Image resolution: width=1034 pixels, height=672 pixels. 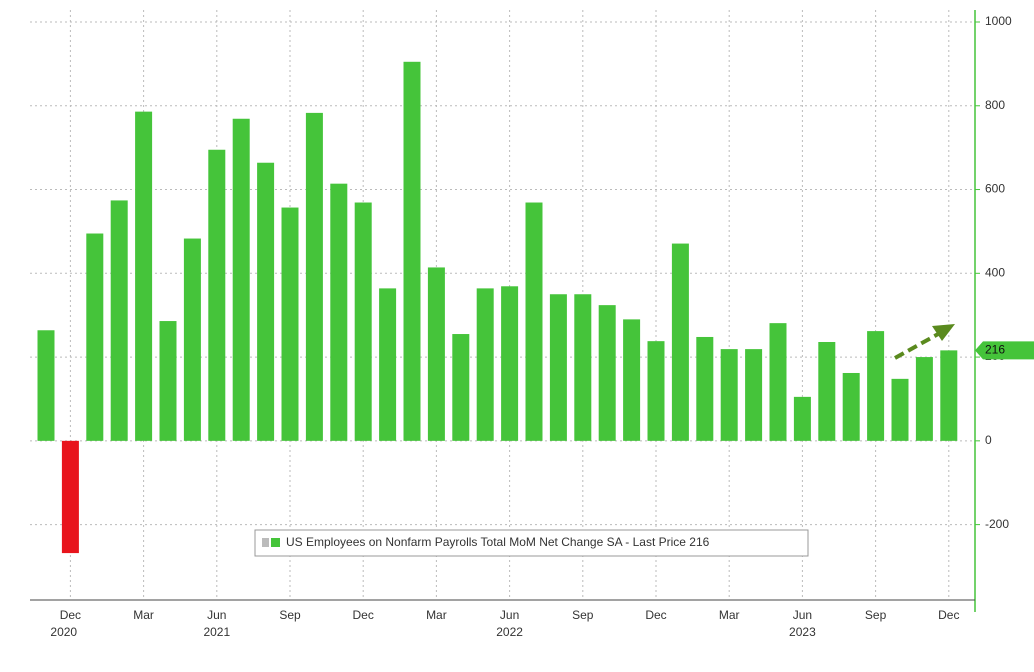 I want to click on y-tick-label: 800, so click(x=995, y=105).